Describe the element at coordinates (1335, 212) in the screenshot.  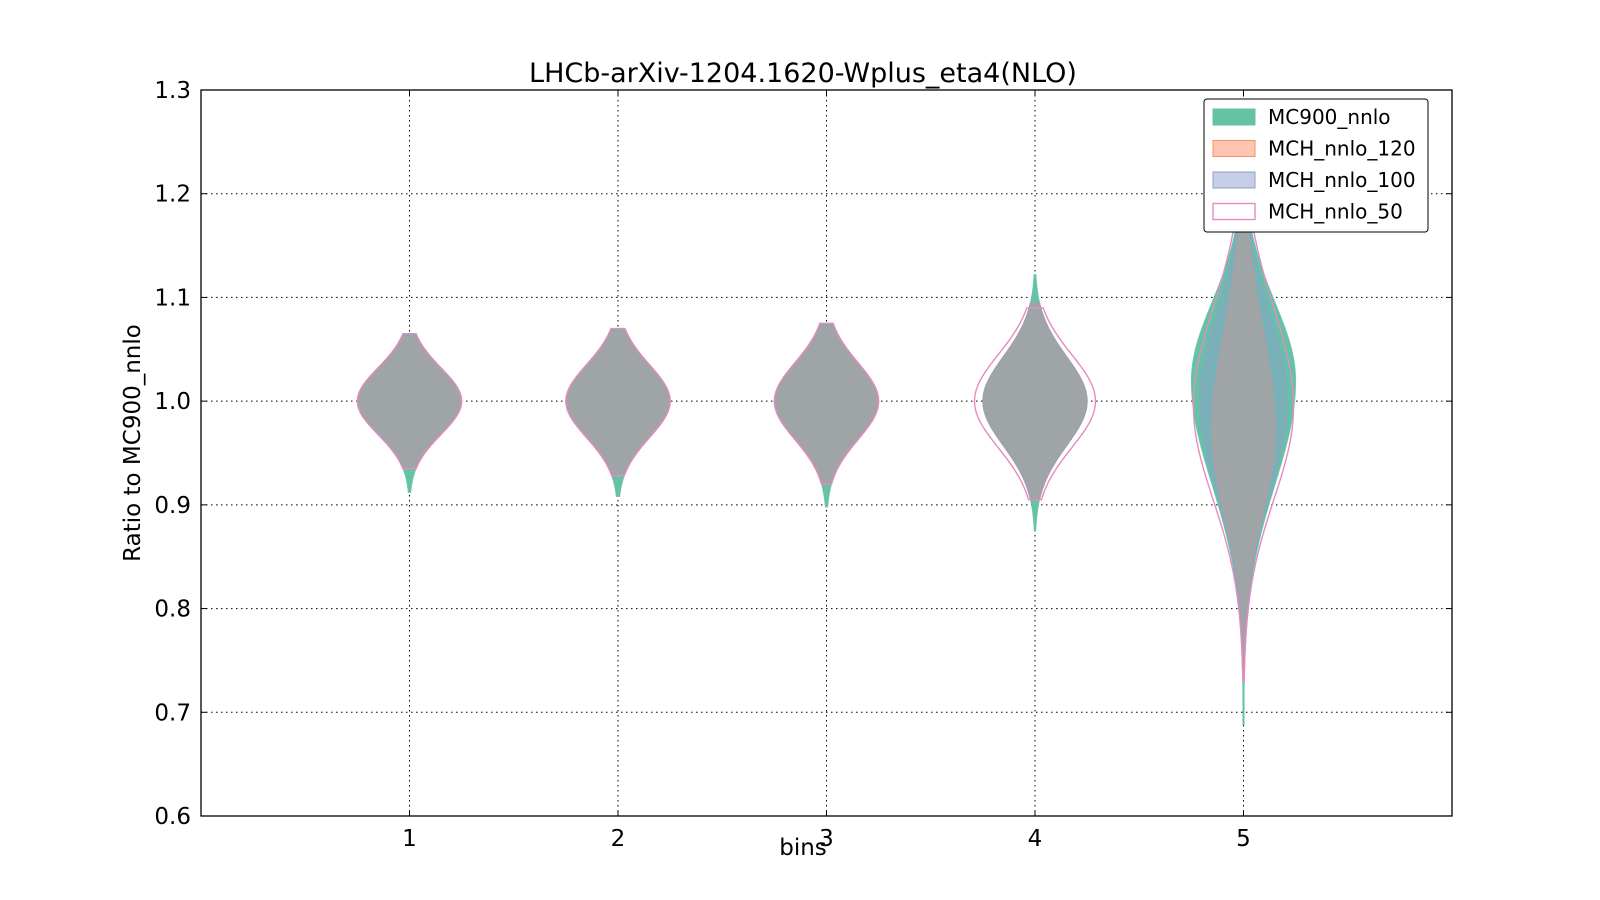
I see `legend-label: MCH_nnlo_50` at that location.